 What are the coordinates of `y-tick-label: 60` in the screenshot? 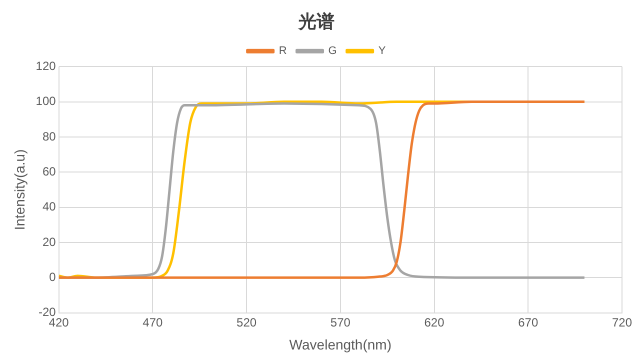 It's located at (49, 171).